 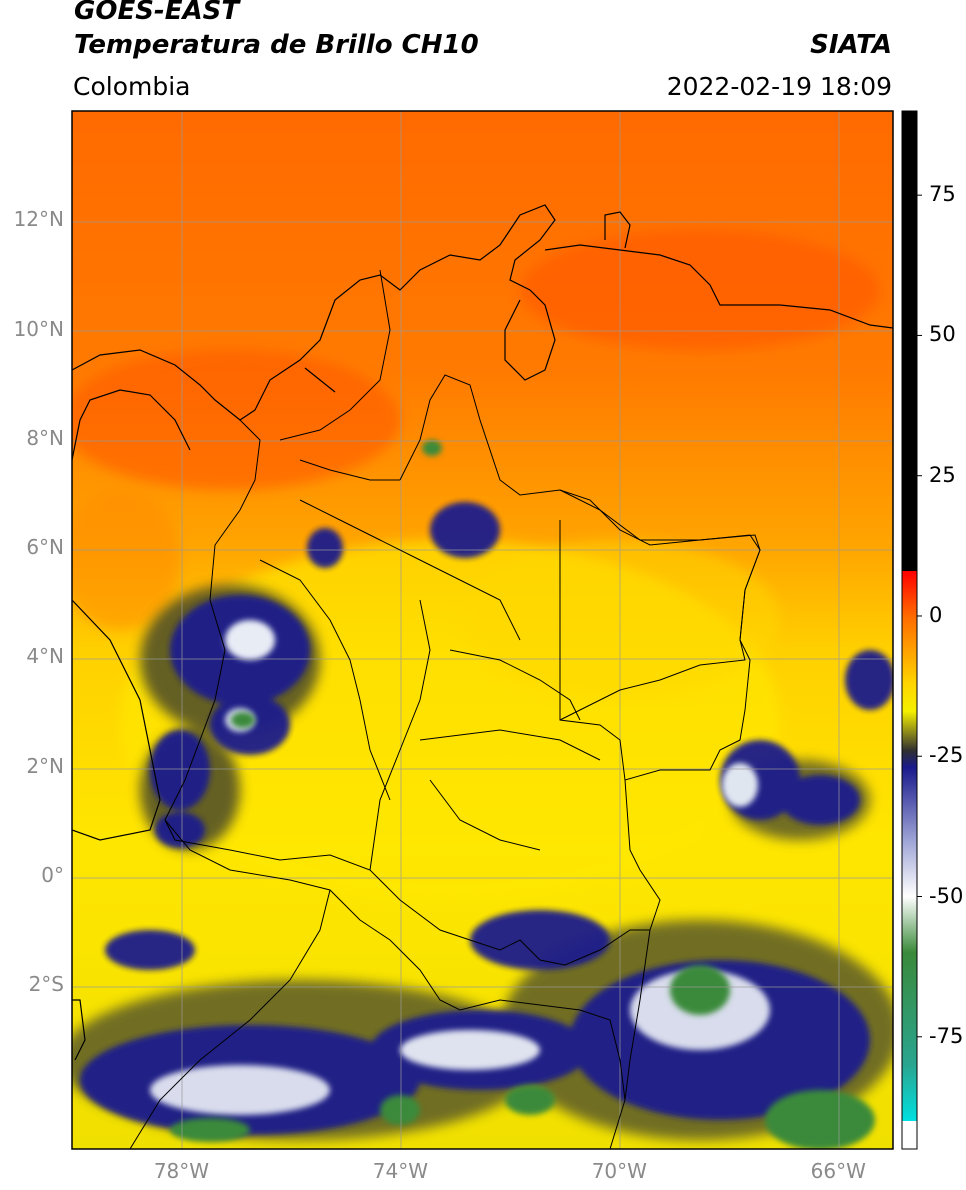 I want to click on satellite-title: GOES-EAST, so click(x=157, y=13).